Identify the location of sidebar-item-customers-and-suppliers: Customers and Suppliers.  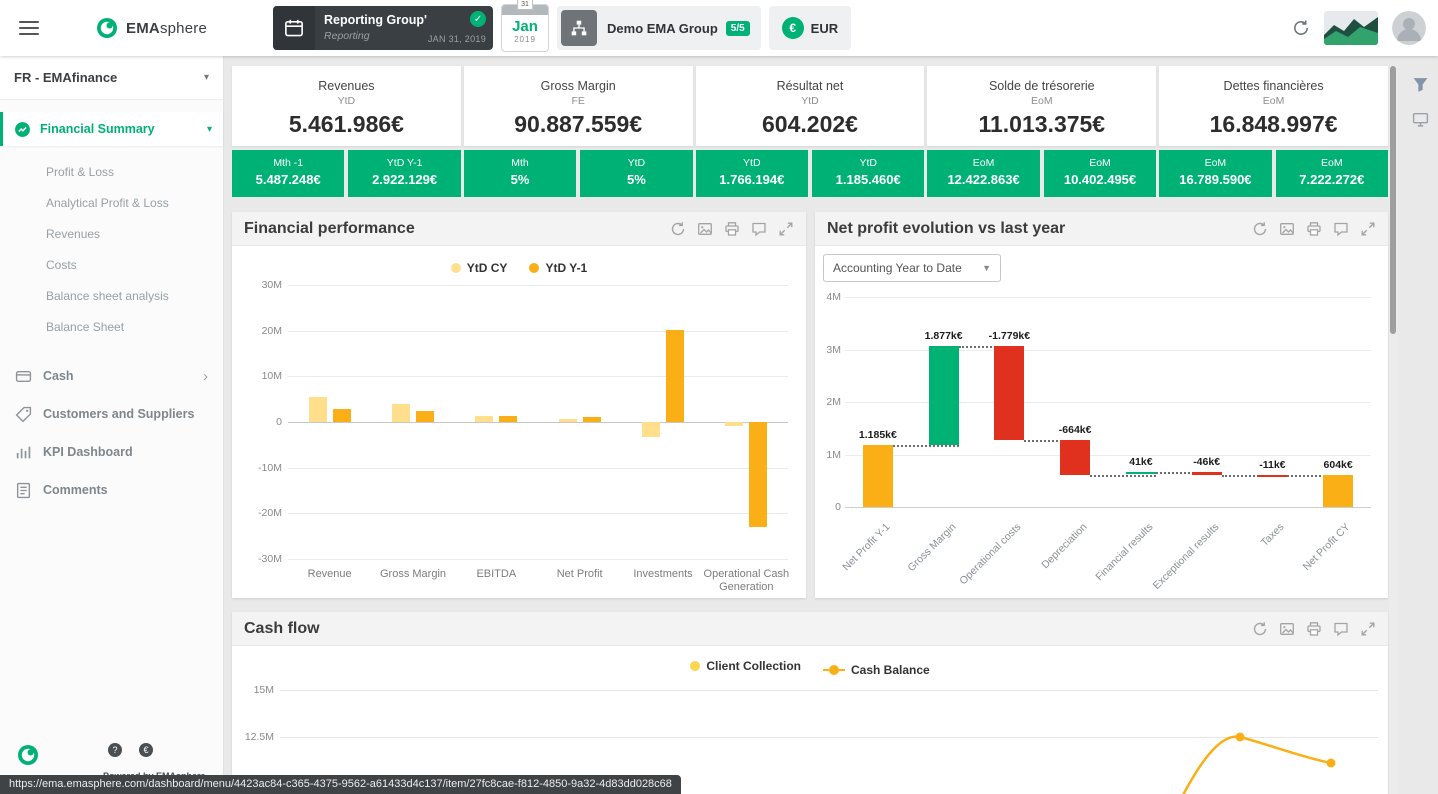
(111, 414).